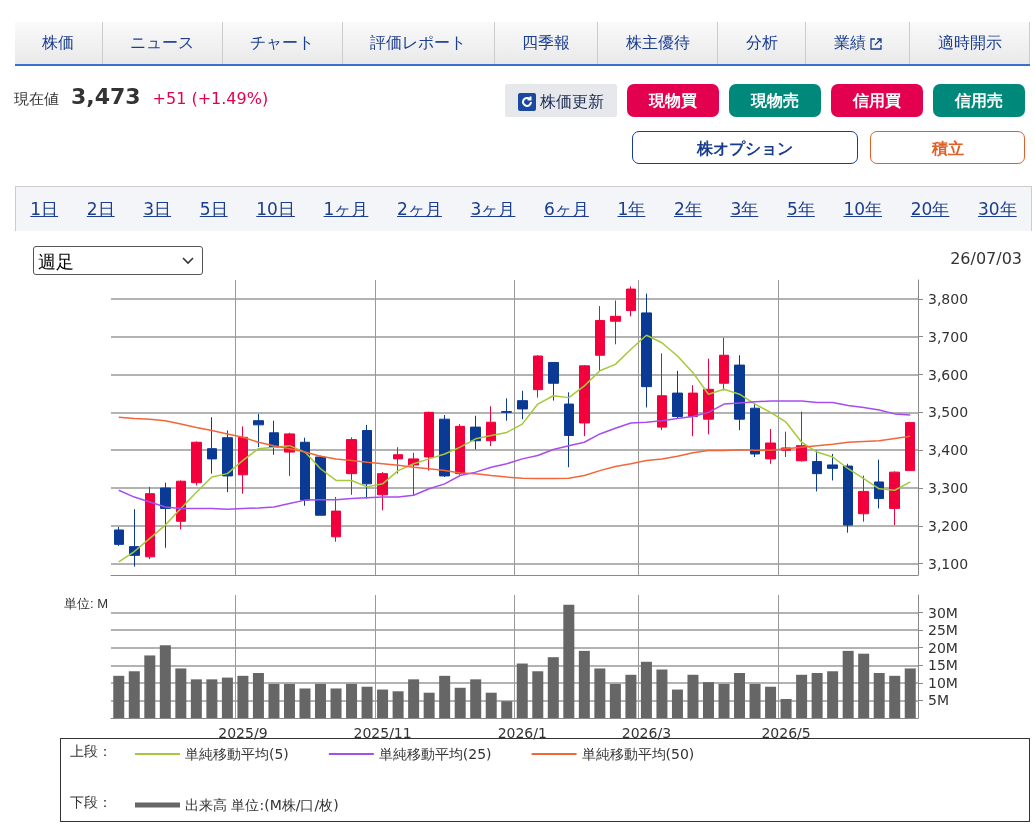 This screenshot has width=1034, height=830. Describe the element at coordinates (243, 733) in the screenshot. I see `x-tick-label: 2025/9` at that location.